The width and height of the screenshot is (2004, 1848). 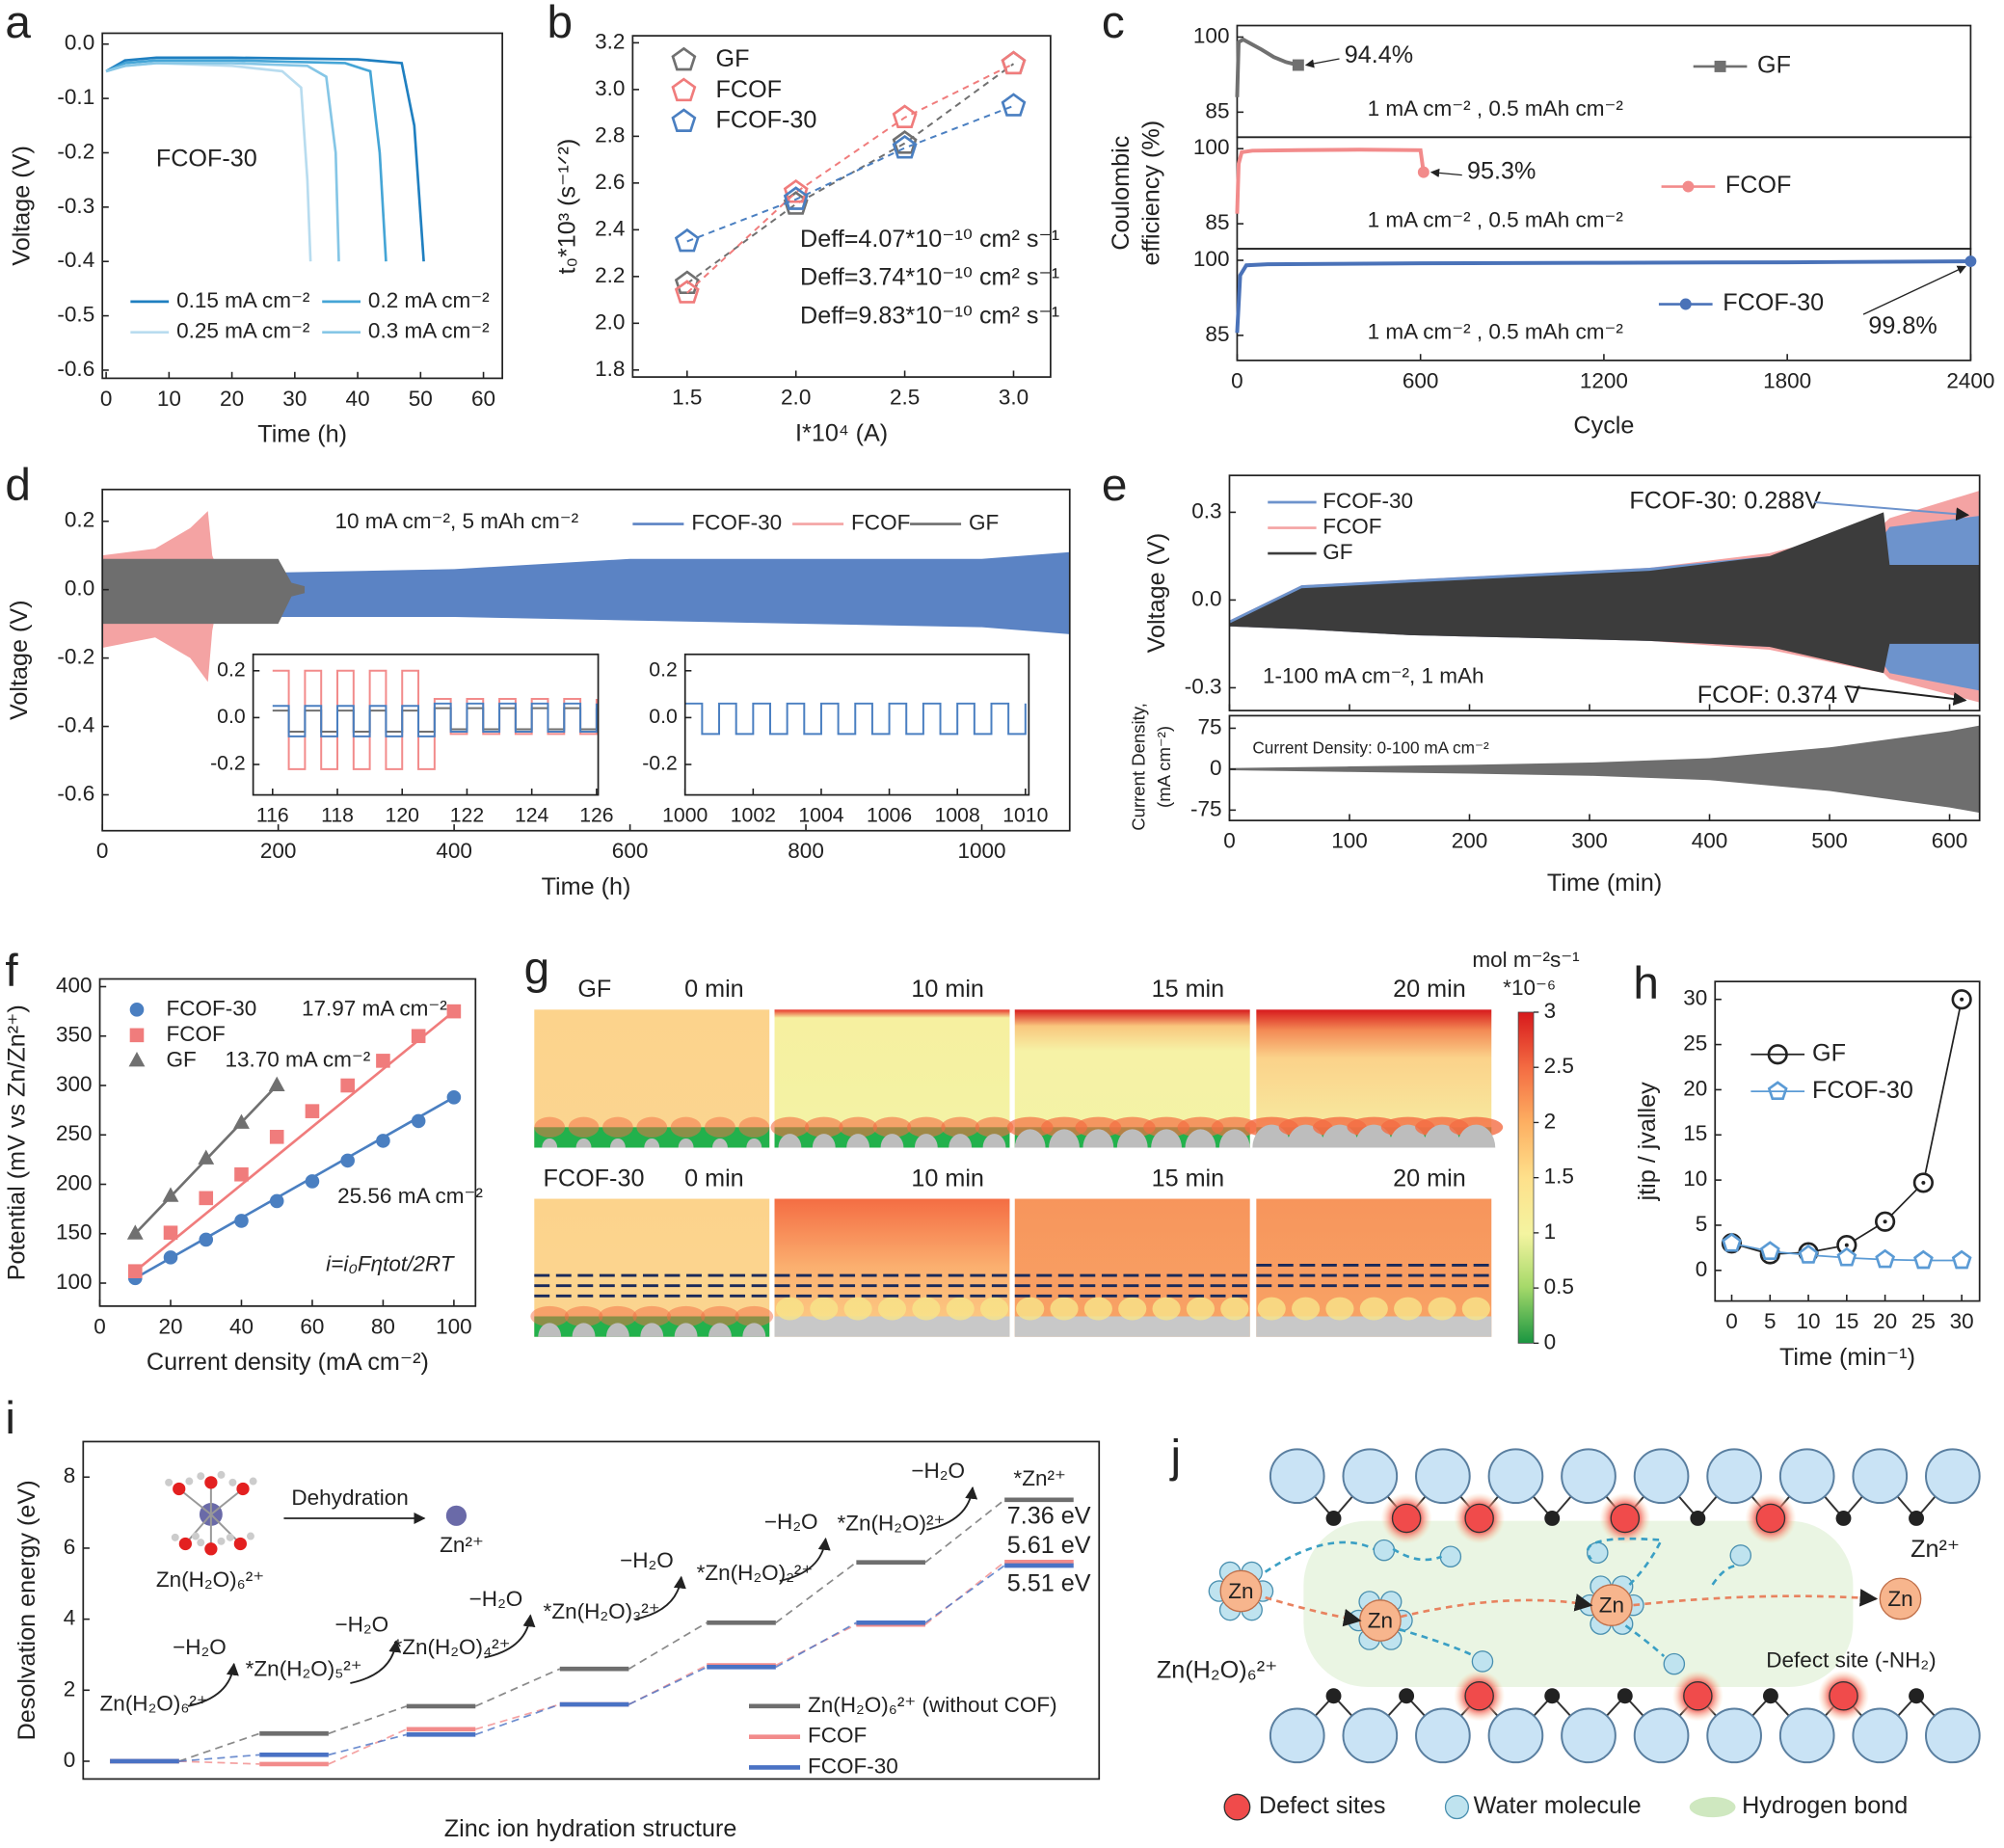 What do you see at coordinates (1603, 297) in the screenshot?
I see `curve` at bounding box center [1603, 297].